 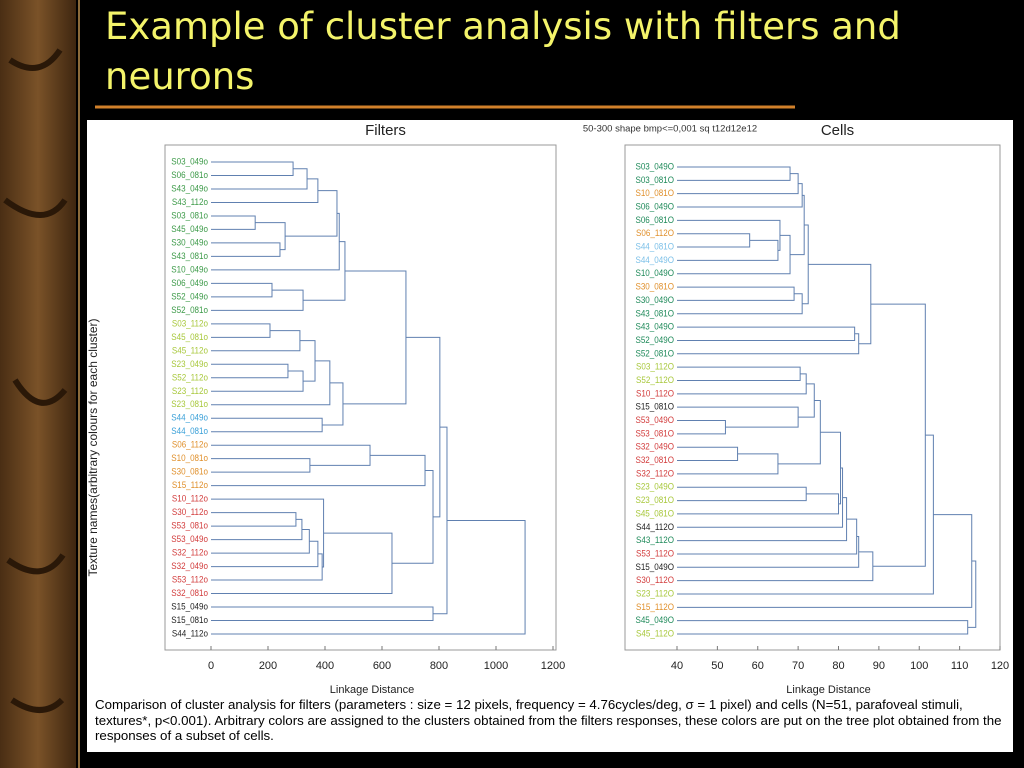 I want to click on leaf-label: S44_081o, so click(x=189, y=431).